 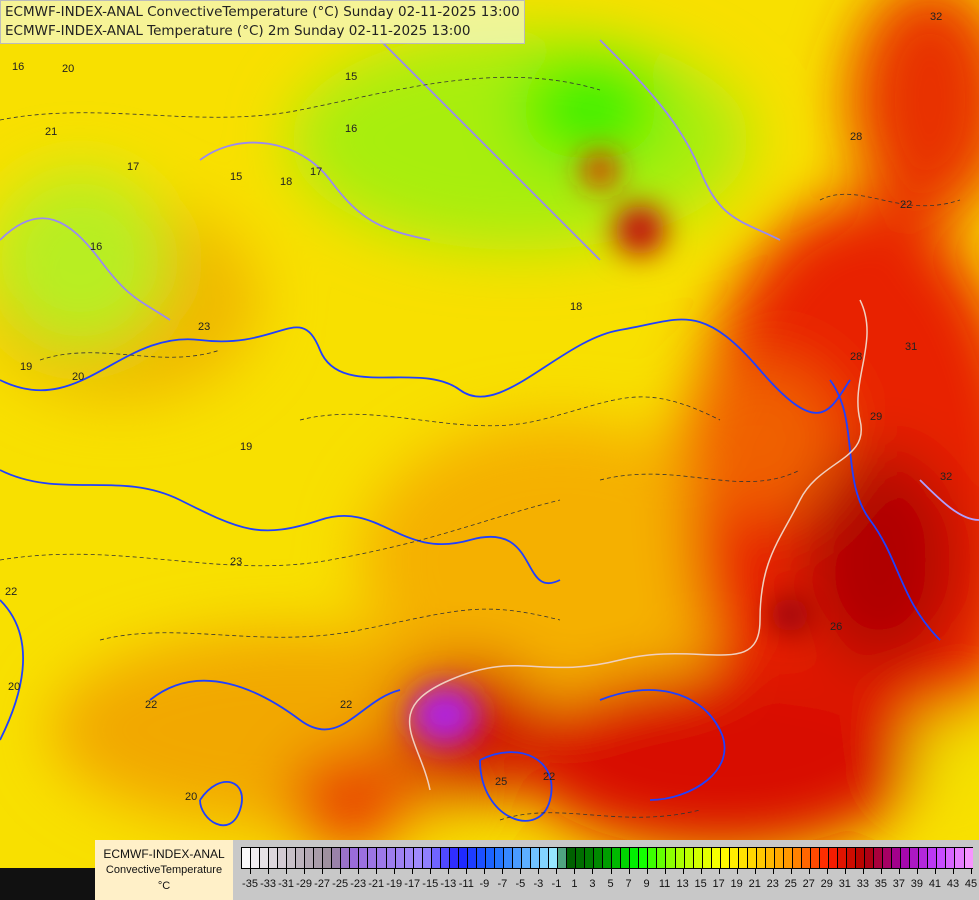 What do you see at coordinates (718, 884) in the screenshot?
I see `legend-tick-label: 17` at bounding box center [718, 884].